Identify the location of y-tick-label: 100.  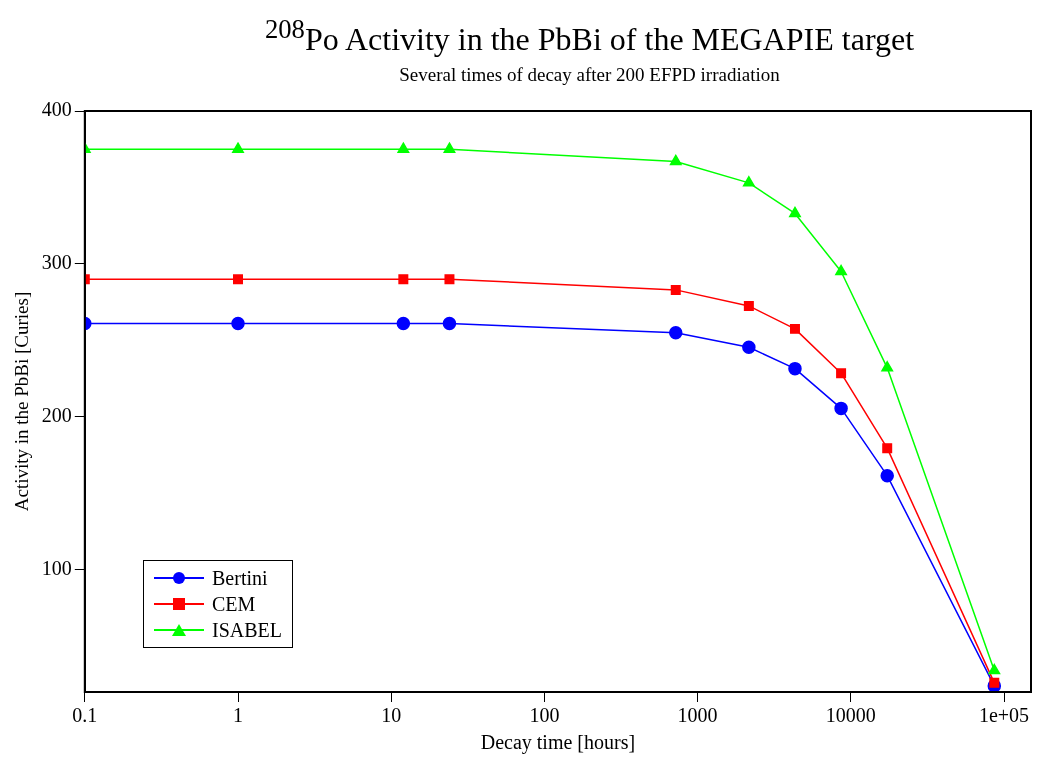
(56, 567).